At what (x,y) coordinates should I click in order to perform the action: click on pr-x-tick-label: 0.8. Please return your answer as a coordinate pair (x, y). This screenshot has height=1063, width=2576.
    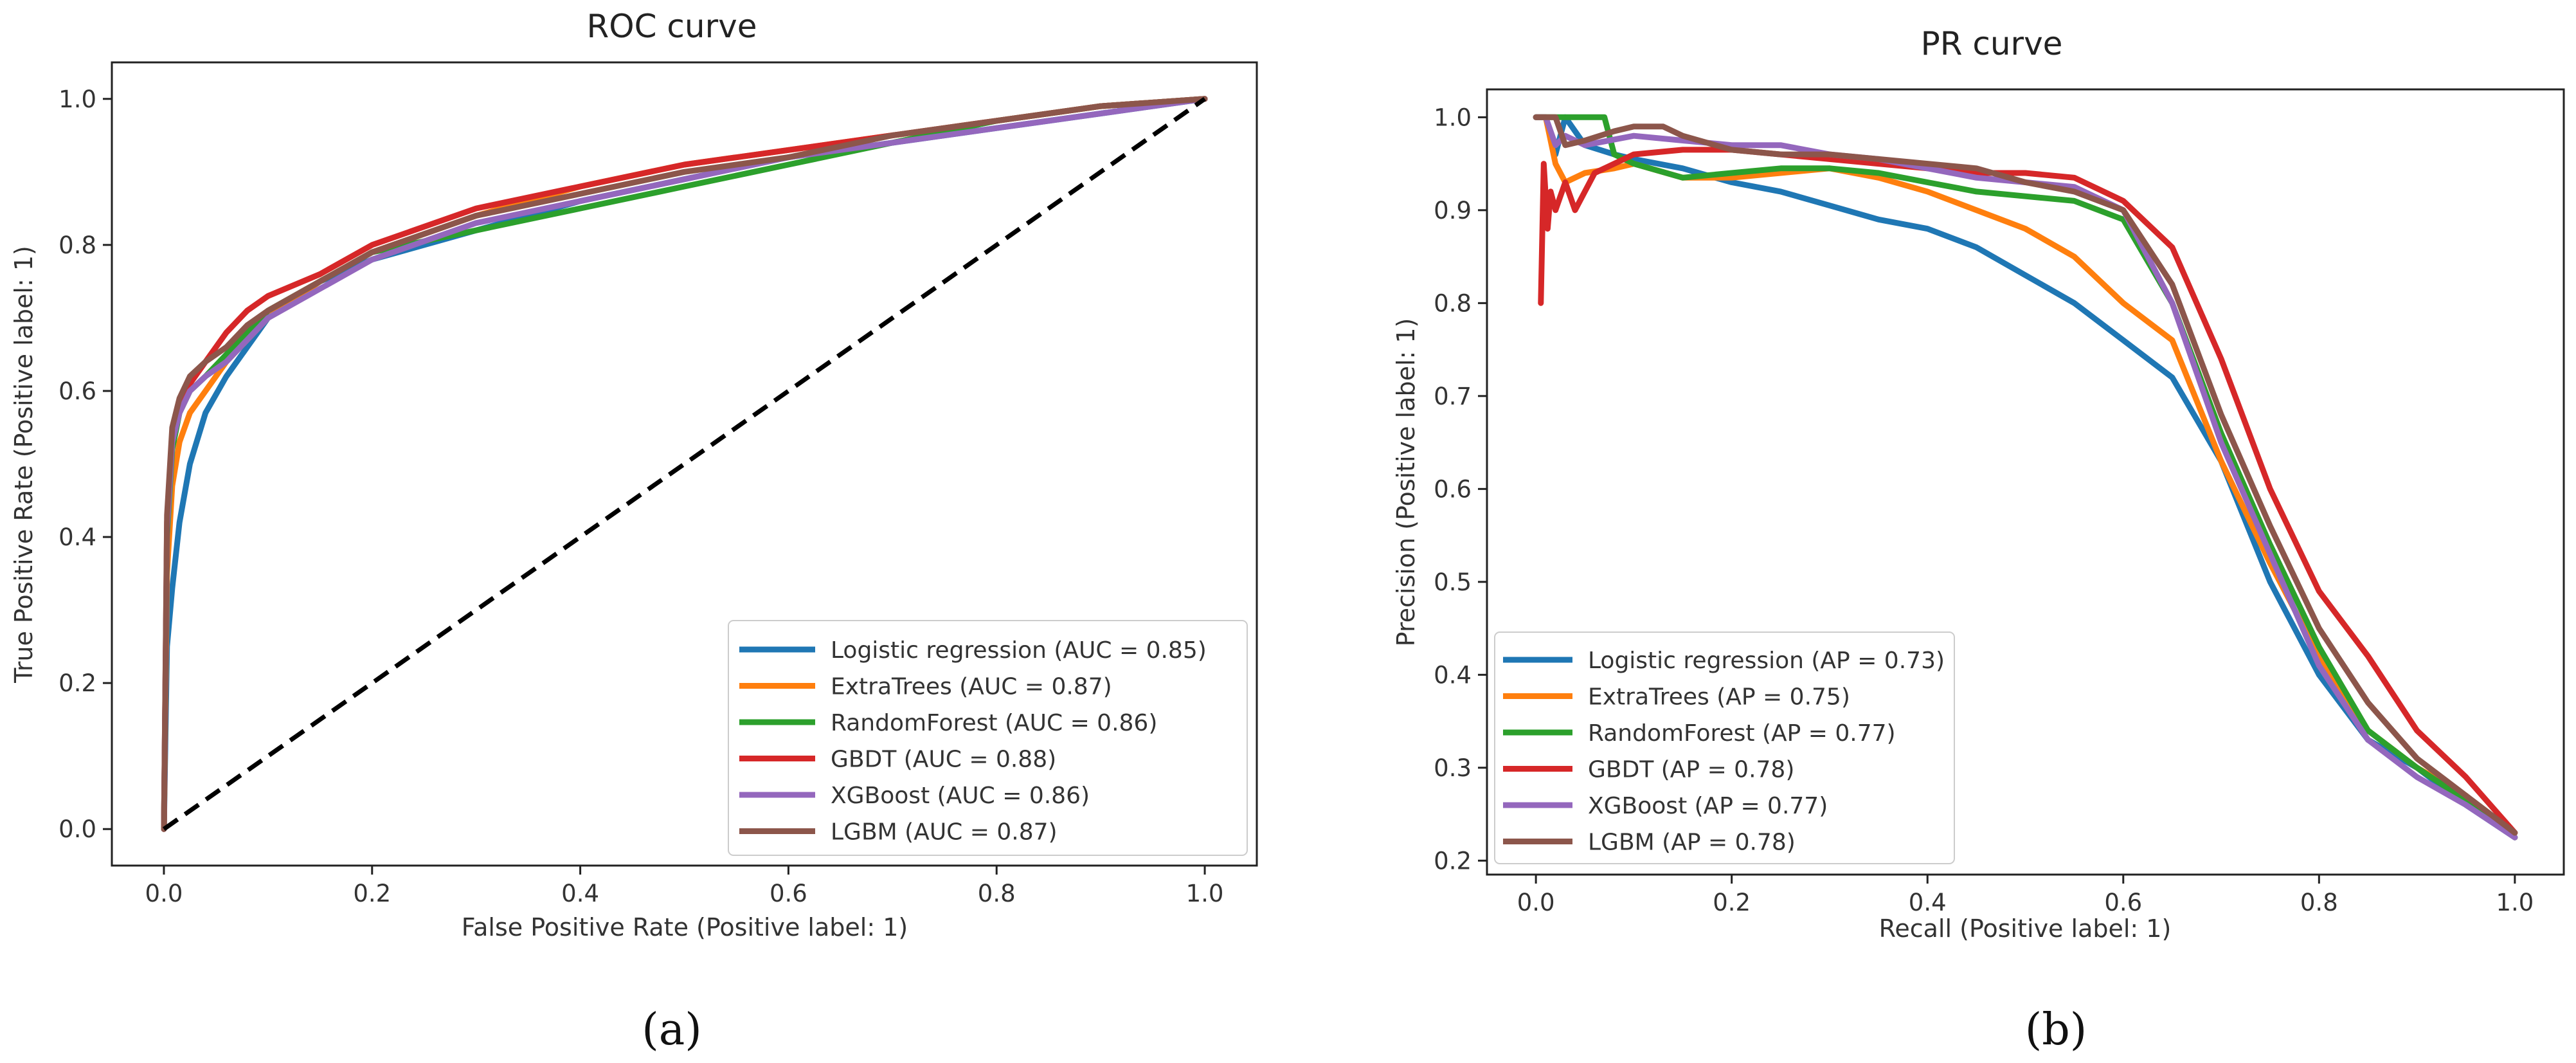
    Looking at the image, I should click on (2319, 902).